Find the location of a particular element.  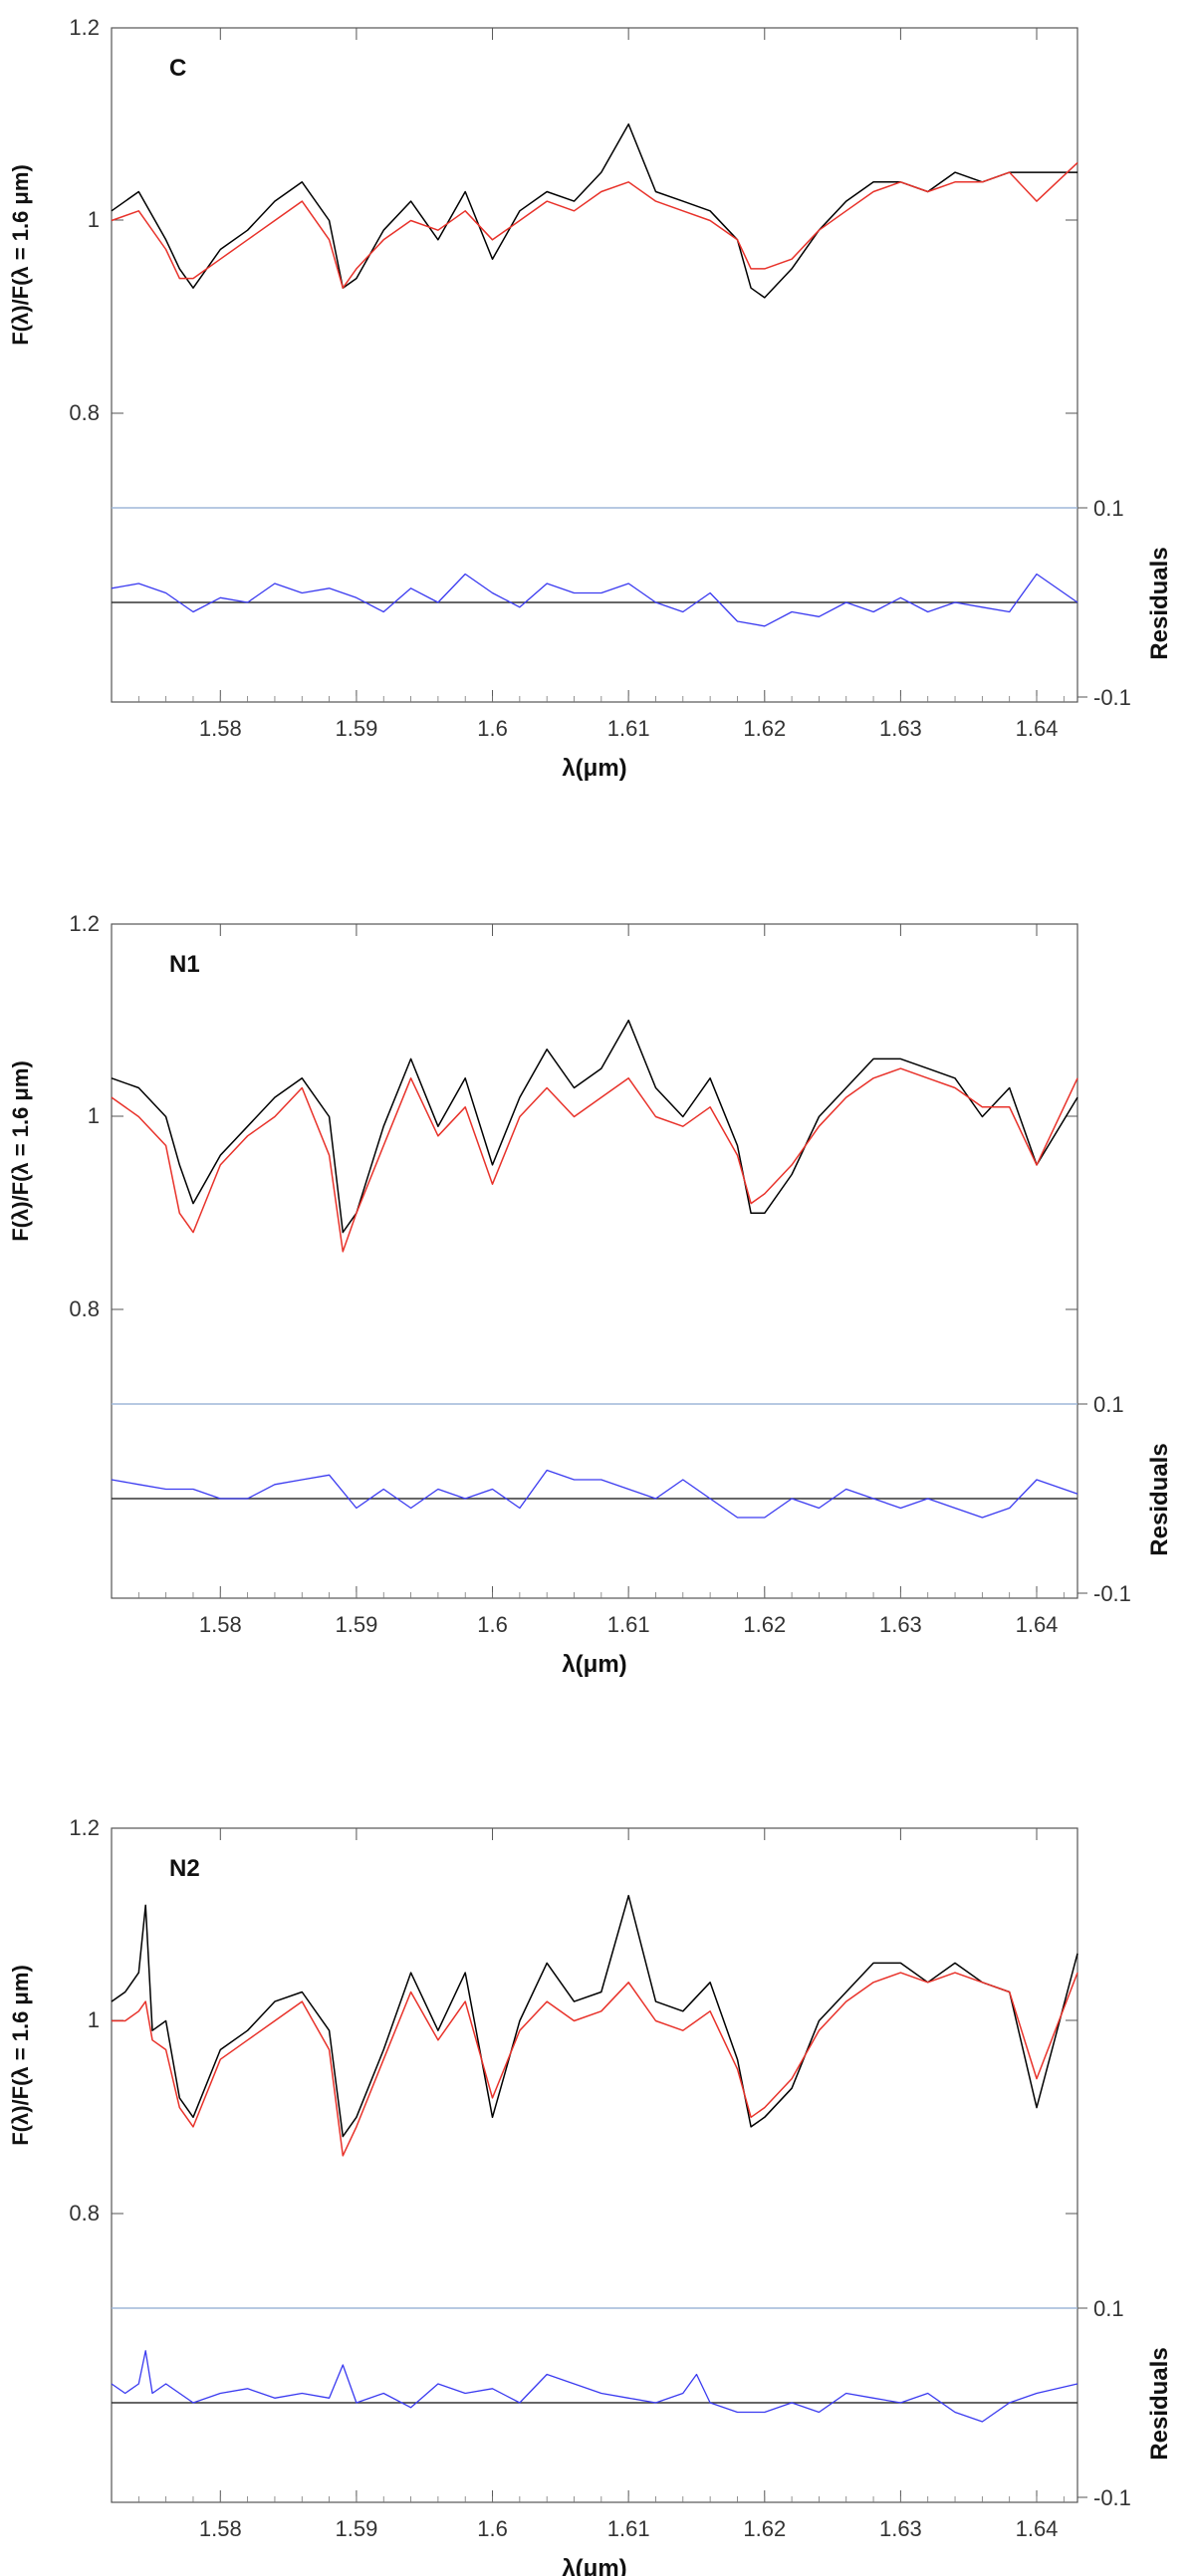

panel-label: C is located at coordinates (177, 68).